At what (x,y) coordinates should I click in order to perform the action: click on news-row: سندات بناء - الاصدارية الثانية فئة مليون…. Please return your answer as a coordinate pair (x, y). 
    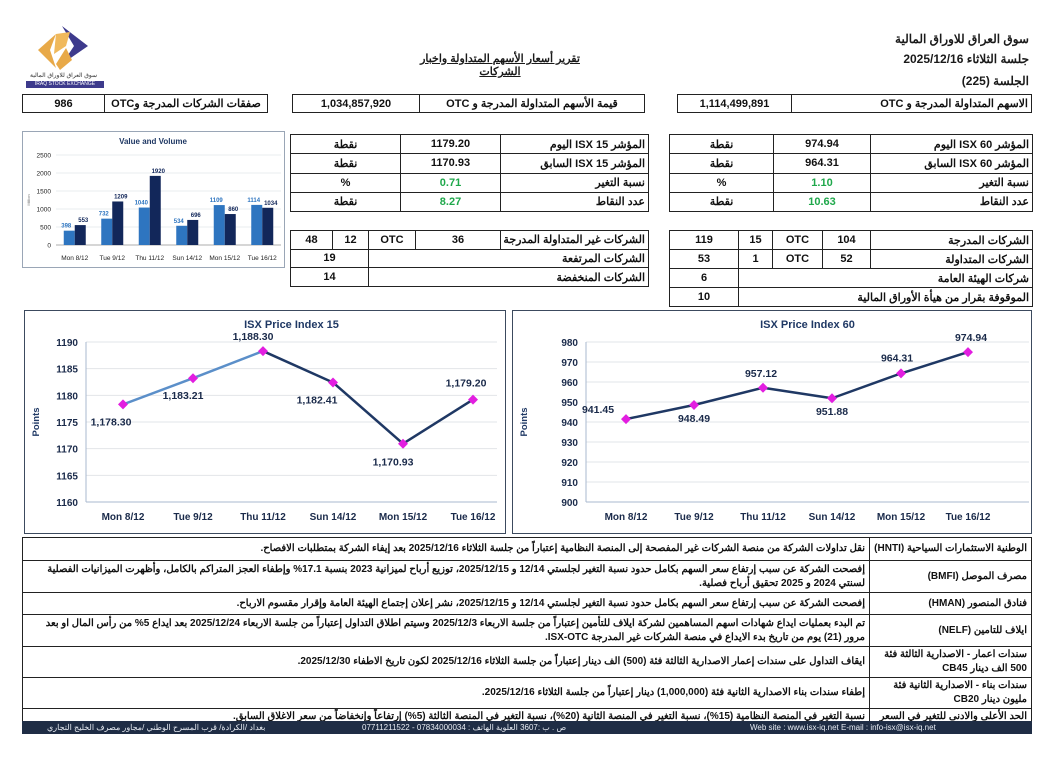
    Looking at the image, I should click on (527, 693).